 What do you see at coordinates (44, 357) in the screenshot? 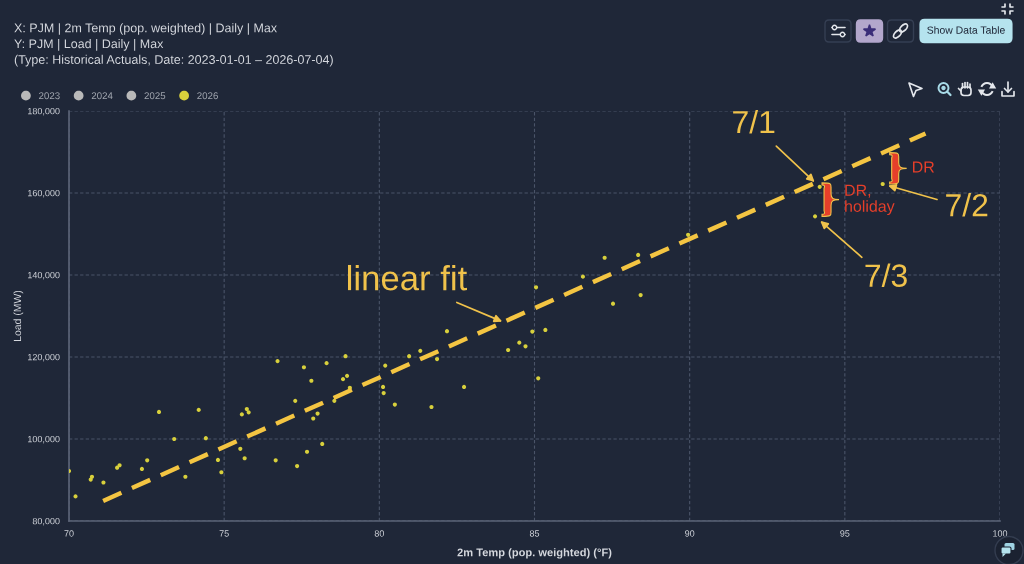
I see `y-tick-label: 120,000` at bounding box center [44, 357].